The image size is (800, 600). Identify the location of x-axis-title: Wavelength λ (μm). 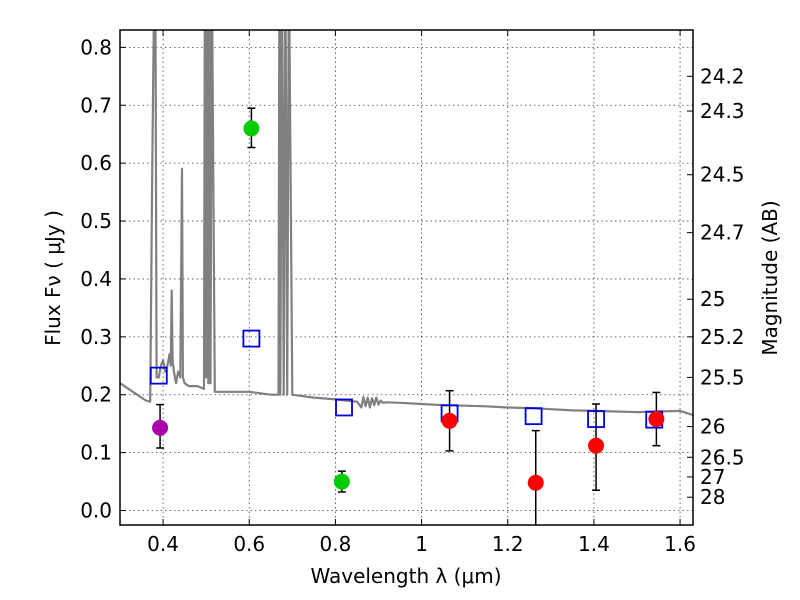
(405, 576).